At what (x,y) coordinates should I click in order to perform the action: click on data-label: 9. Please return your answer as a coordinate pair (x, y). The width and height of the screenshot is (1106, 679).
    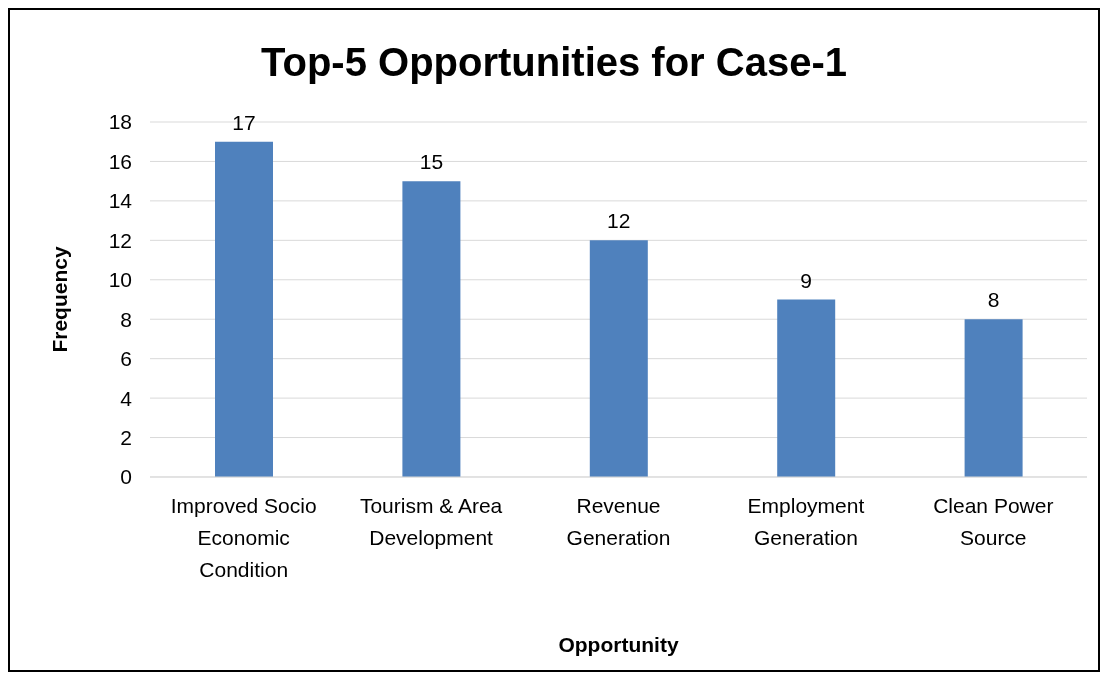
    Looking at the image, I should click on (806, 280).